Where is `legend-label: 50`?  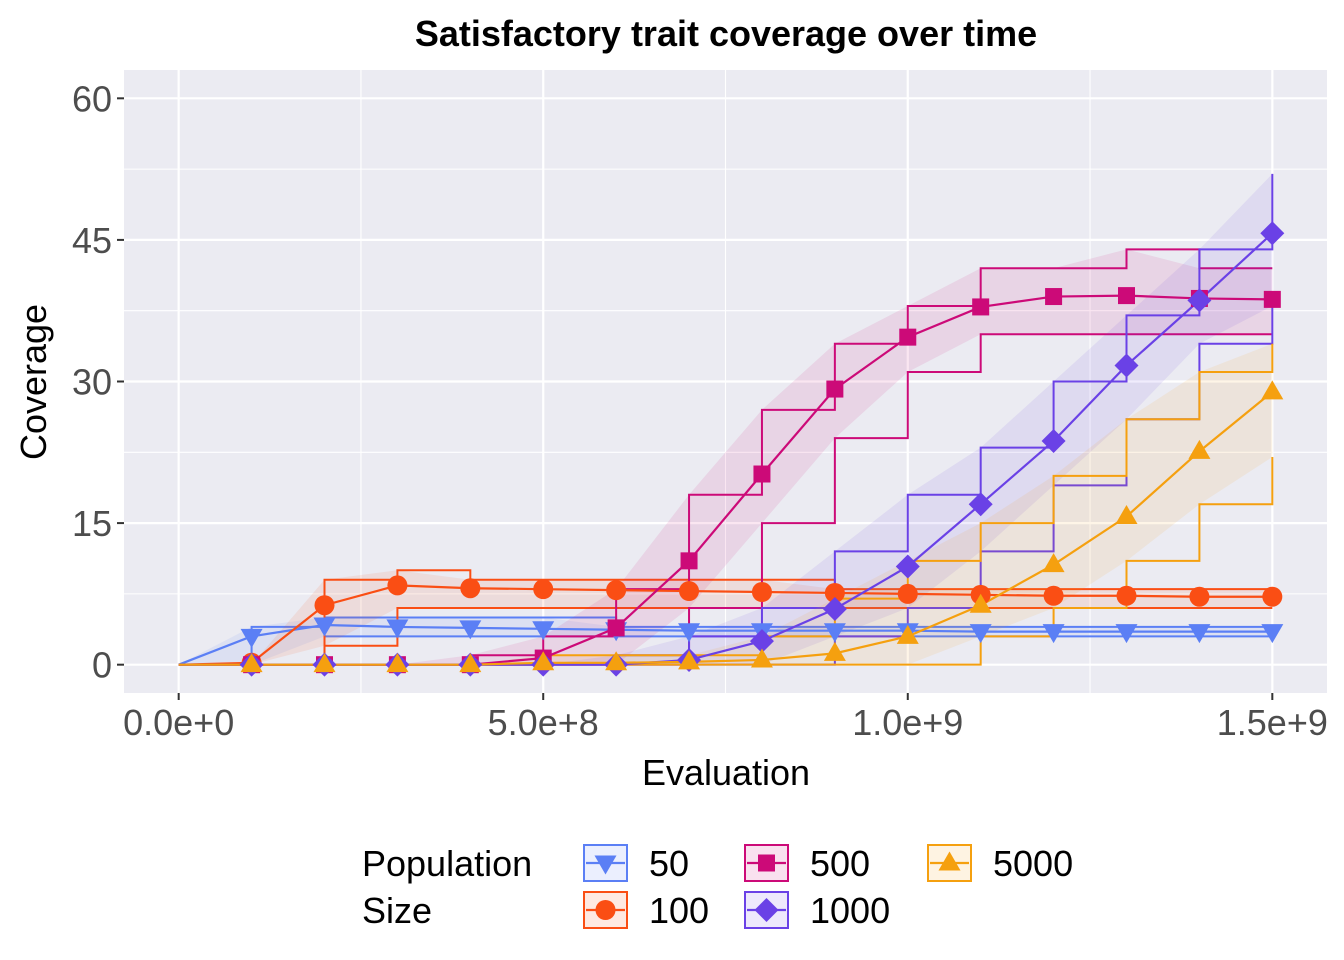
legend-label: 50 is located at coordinates (669, 863).